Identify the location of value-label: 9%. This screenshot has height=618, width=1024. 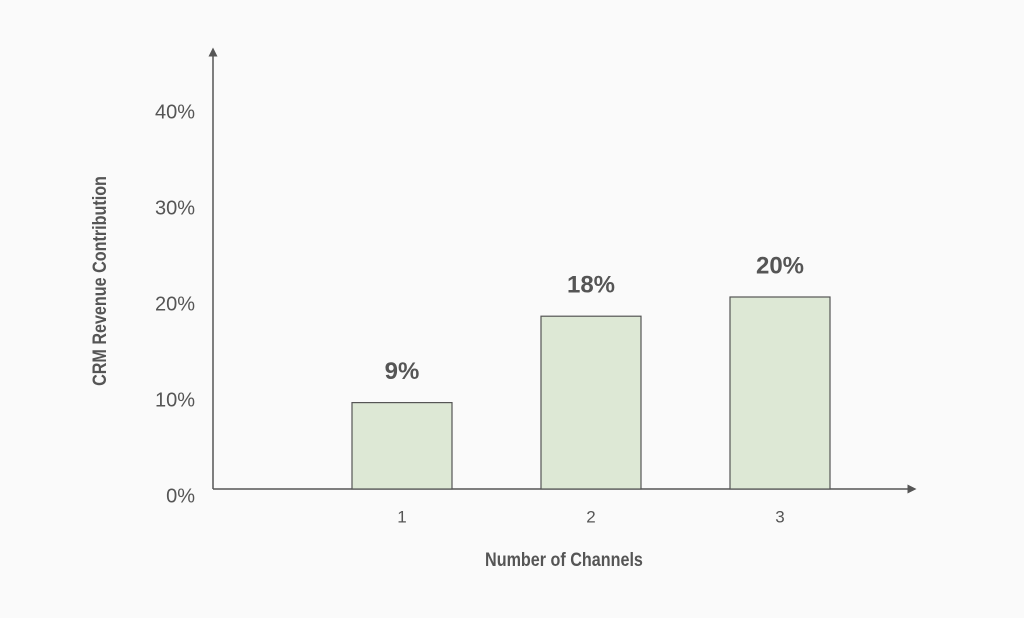
(402, 371).